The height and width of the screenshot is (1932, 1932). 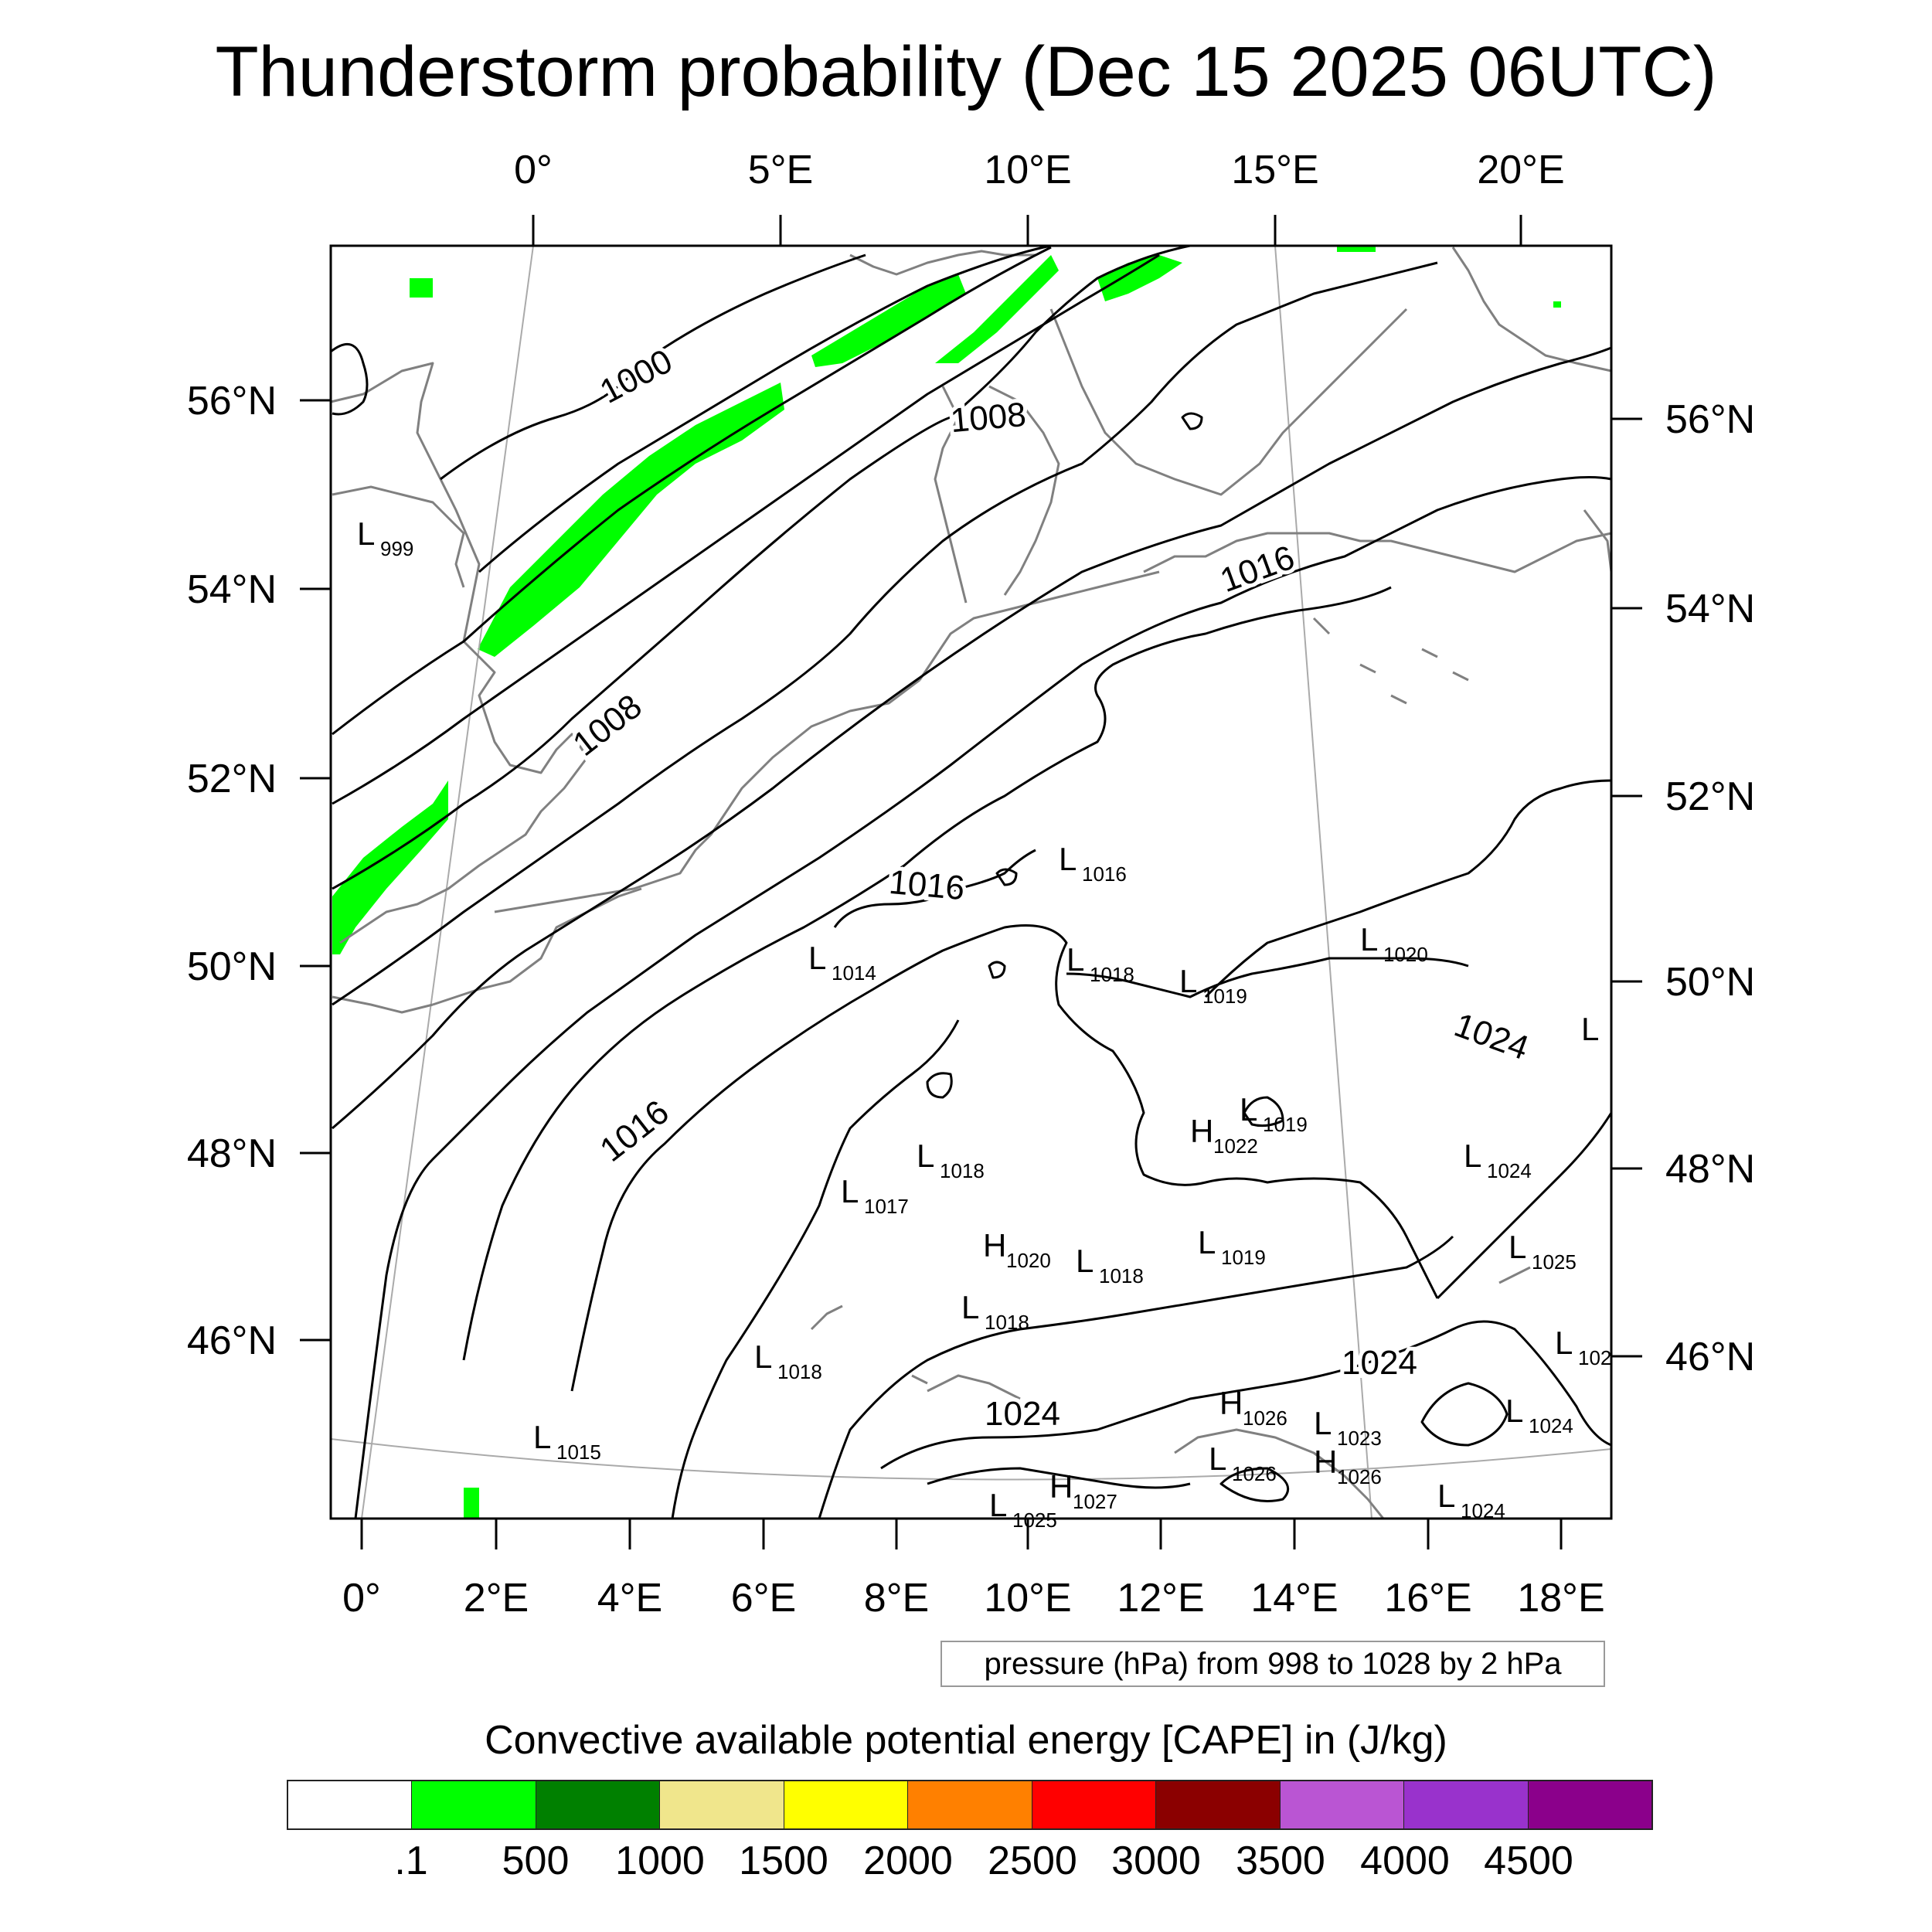 I want to click on left-lat-label: 56°N, so click(x=232, y=401).